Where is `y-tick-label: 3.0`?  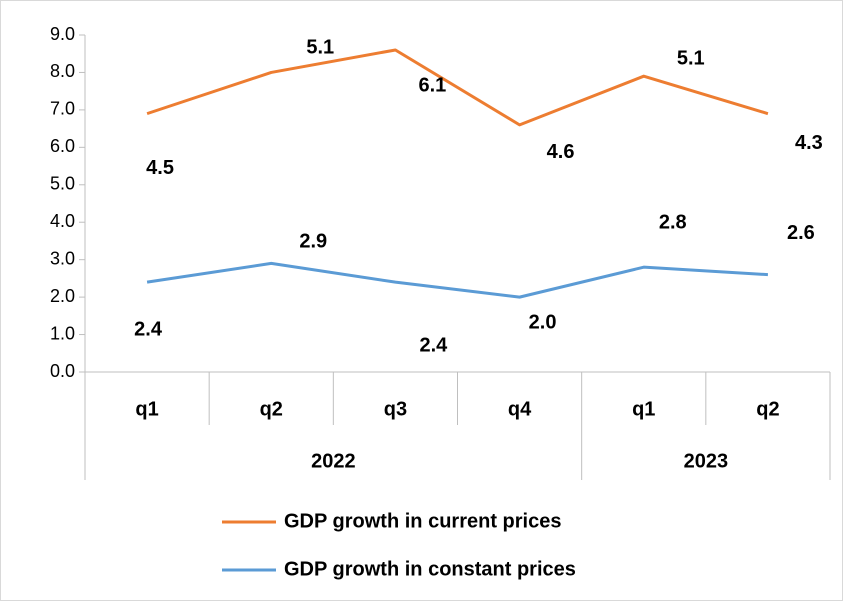 y-tick-label: 3.0 is located at coordinates (62, 258).